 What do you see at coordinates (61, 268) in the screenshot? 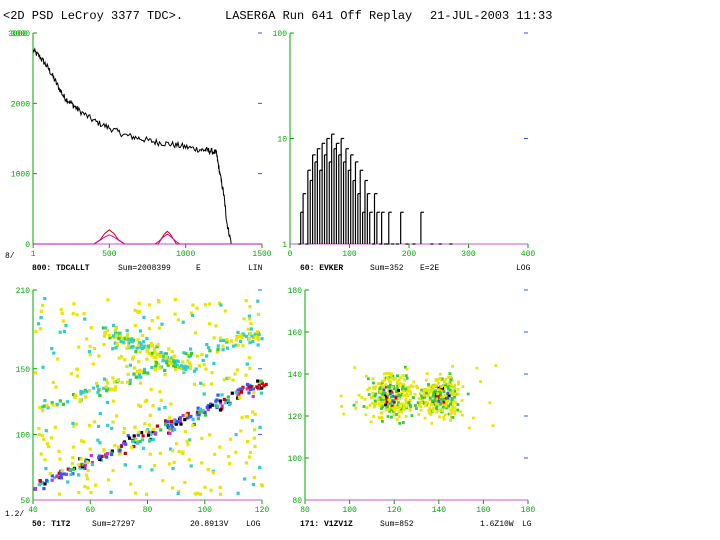
I see `p1-footer-name: 800: TDCALLT` at bounding box center [61, 268].